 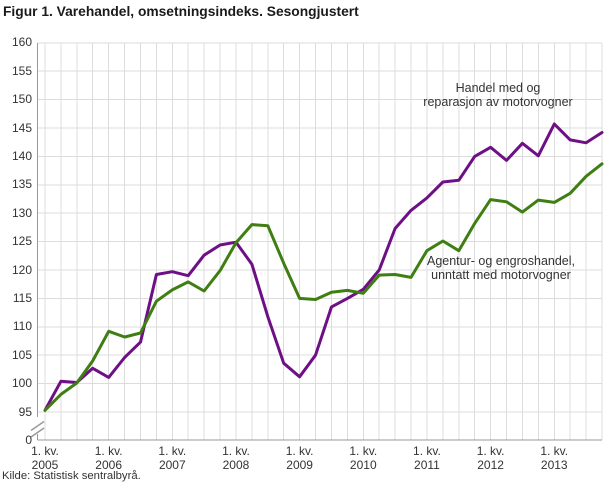 What do you see at coordinates (172, 458) in the screenshot?
I see `x-tick-label-2007: 1. kv. 2007` at bounding box center [172, 458].